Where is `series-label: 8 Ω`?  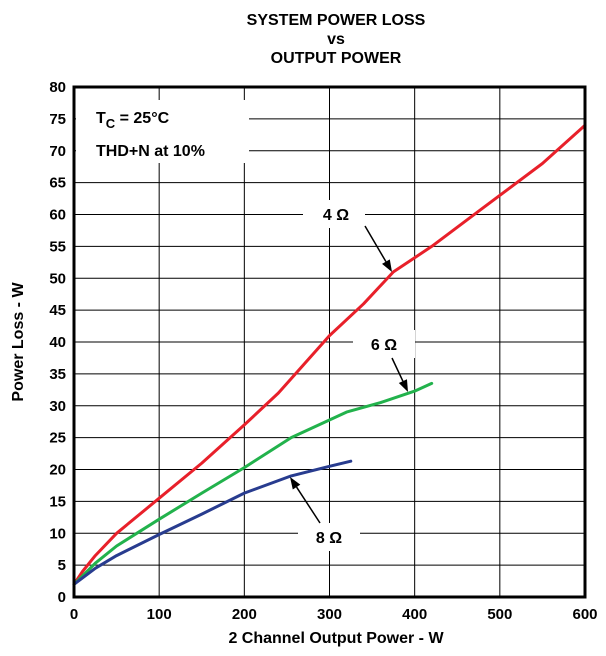
series-label: 8 Ω is located at coordinates (329, 538).